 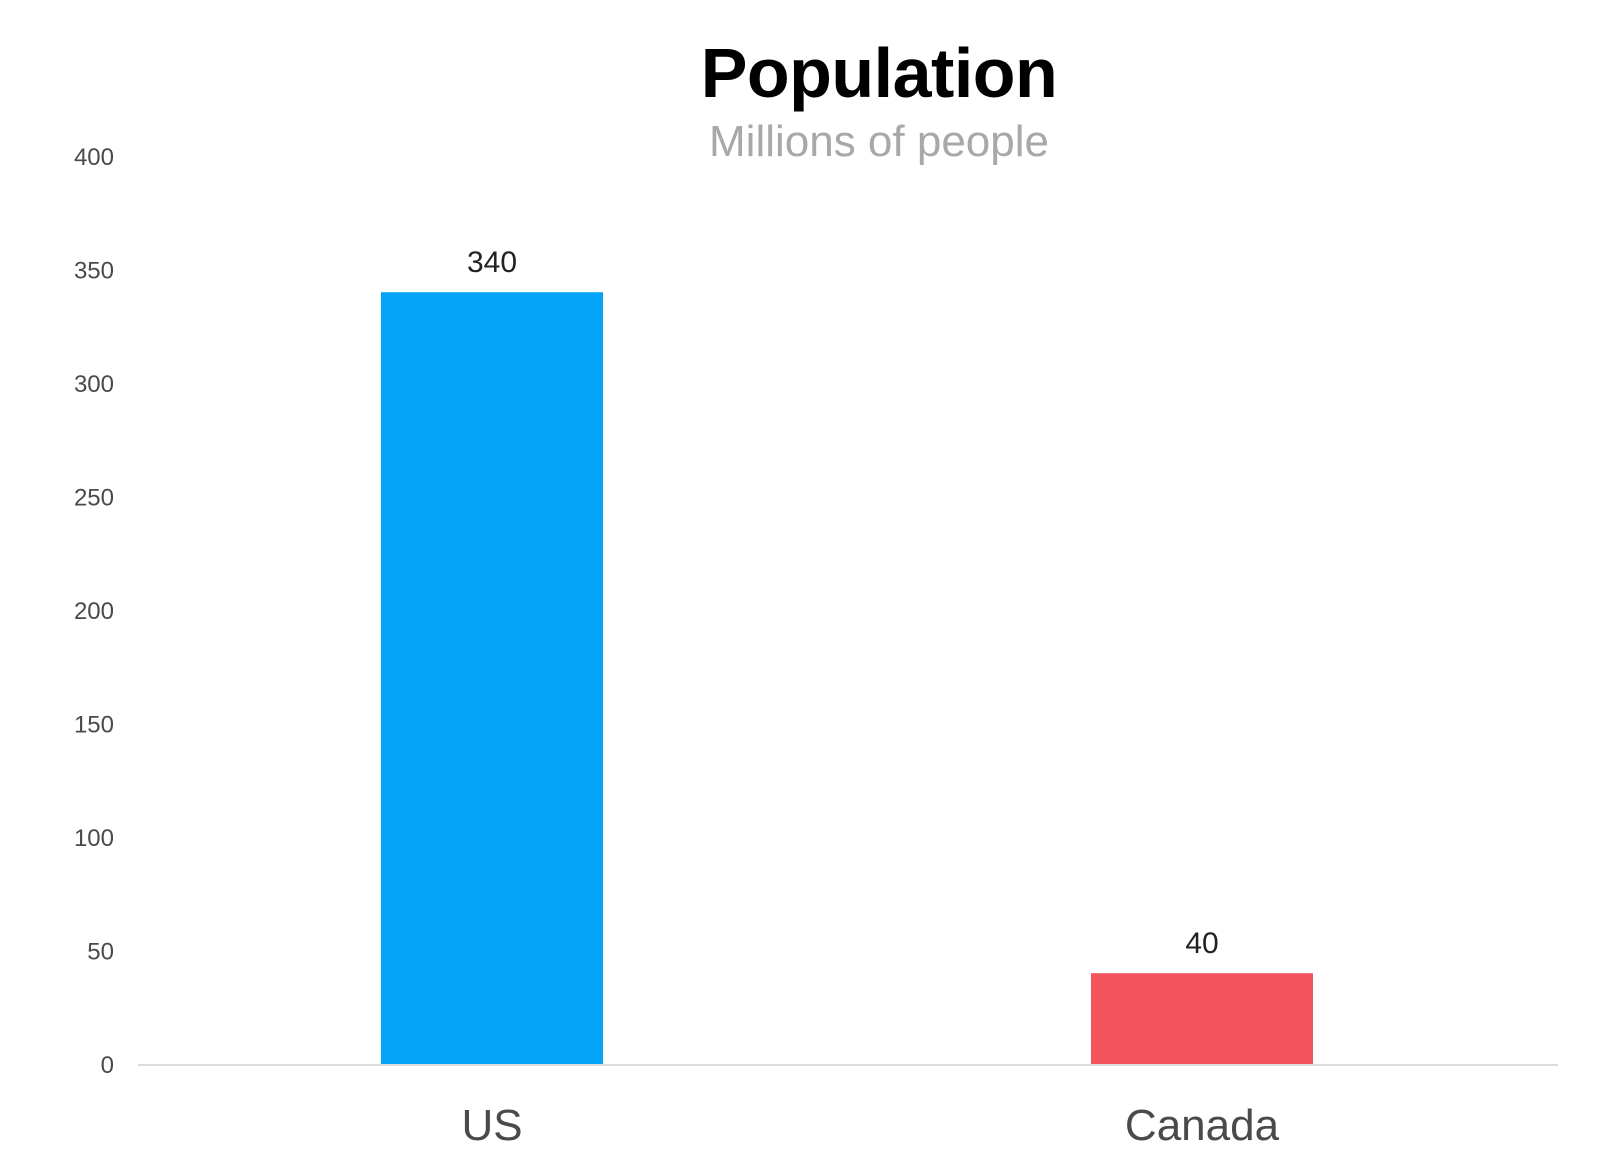 What do you see at coordinates (879, 141) in the screenshot?
I see `chart-subtitle: Millions of people` at bounding box center [879, 141].